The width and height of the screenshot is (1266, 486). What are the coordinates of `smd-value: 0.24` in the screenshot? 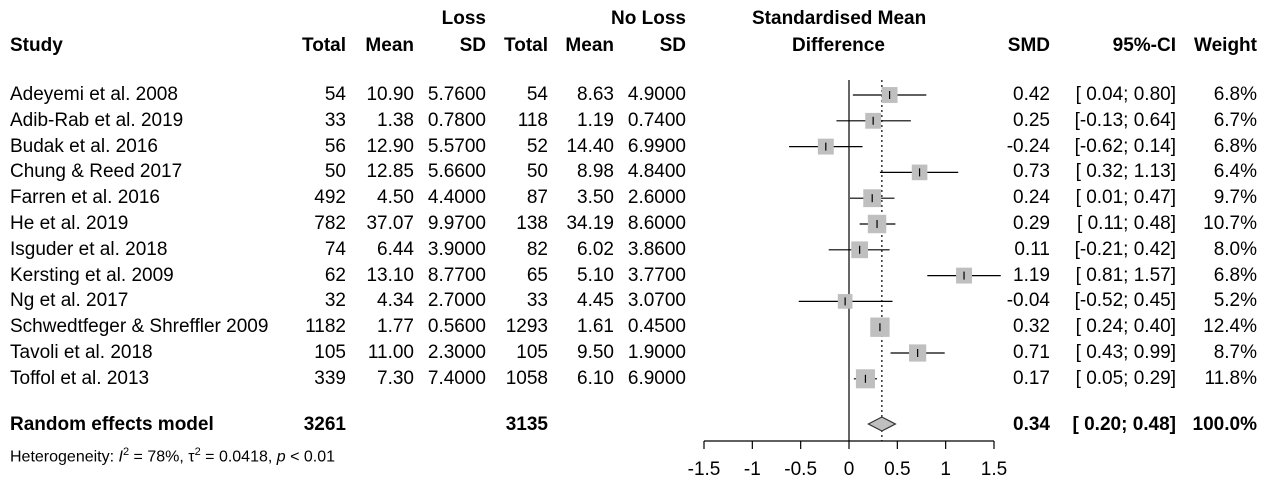 It's located at (1031, 198).